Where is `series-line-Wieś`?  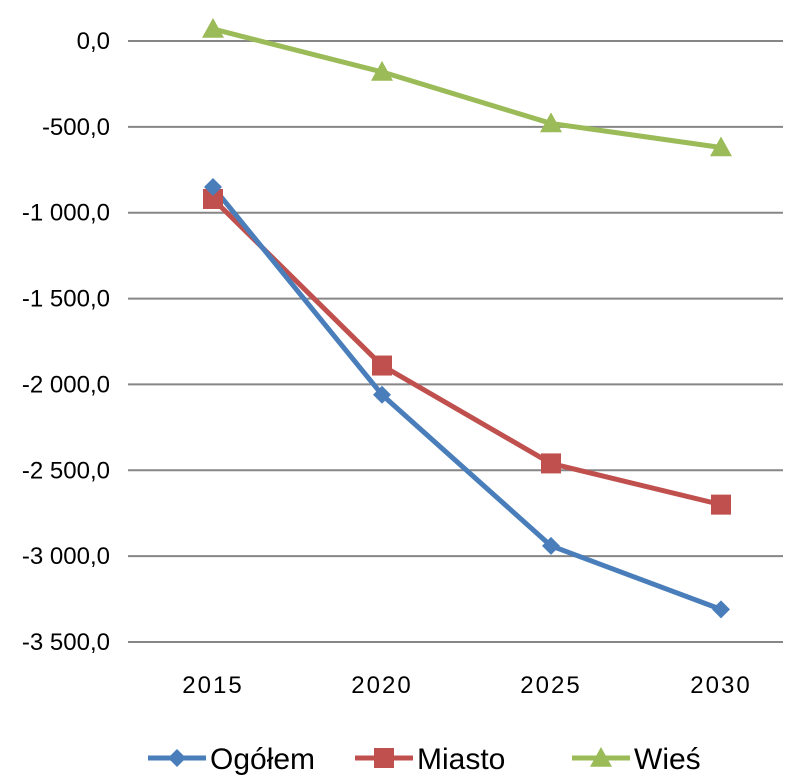 series-line-Wieś is located at coordinates (467, 88).